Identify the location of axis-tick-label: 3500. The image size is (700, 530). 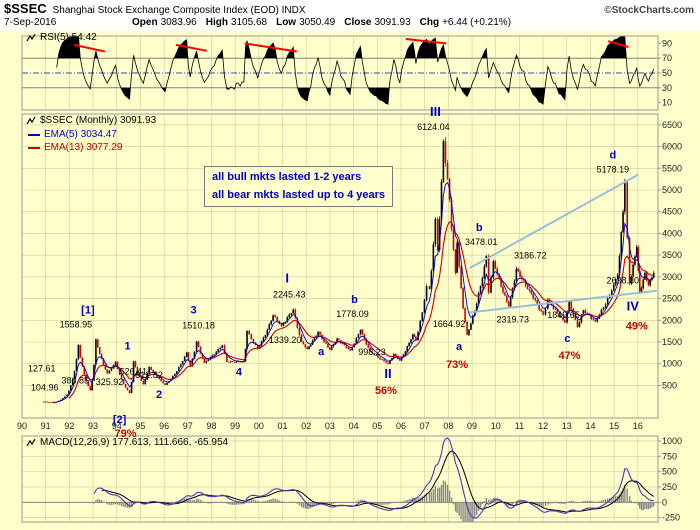
(672, 255).